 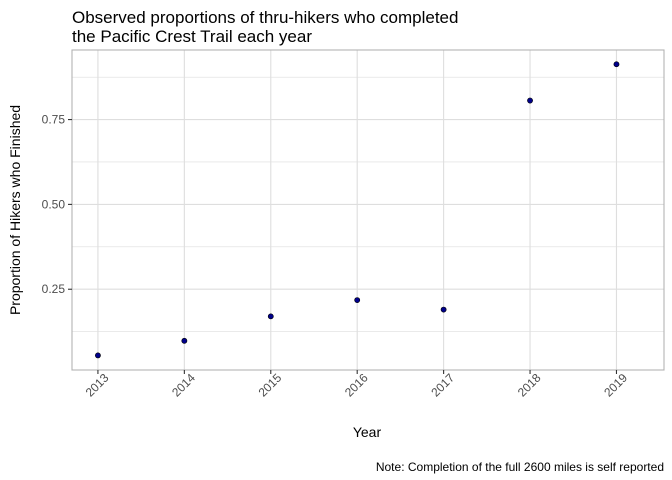 What do you see at coordinates (183, 385) in the screenshot?
I see `x-tick-label: 2014` at bounding box center [183, 385].